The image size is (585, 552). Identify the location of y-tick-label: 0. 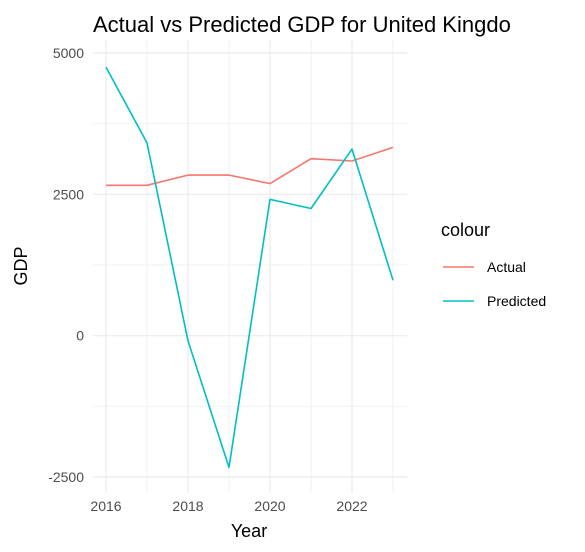
(80, 336).